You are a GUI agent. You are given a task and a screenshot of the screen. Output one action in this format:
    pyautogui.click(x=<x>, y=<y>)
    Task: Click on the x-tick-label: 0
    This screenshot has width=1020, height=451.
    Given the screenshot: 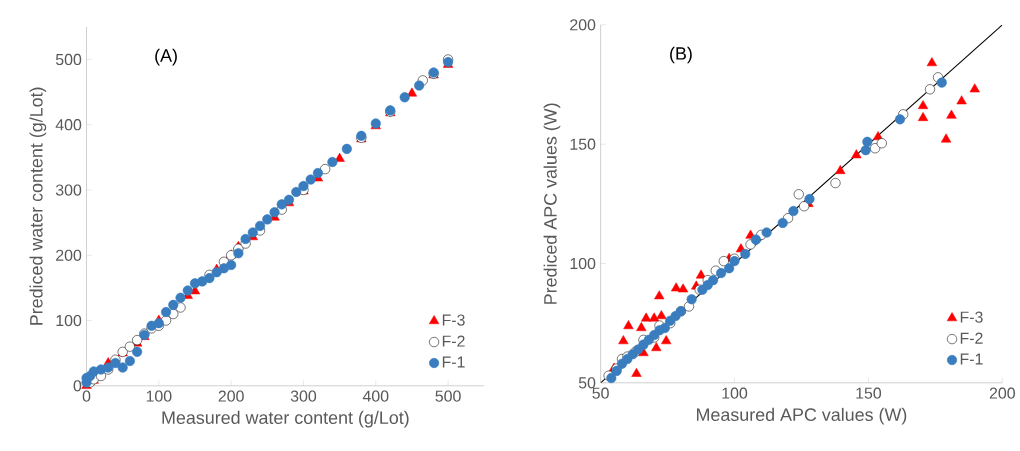 What is the action you would take?
    pyautogui.click(x=86, y=396)
    